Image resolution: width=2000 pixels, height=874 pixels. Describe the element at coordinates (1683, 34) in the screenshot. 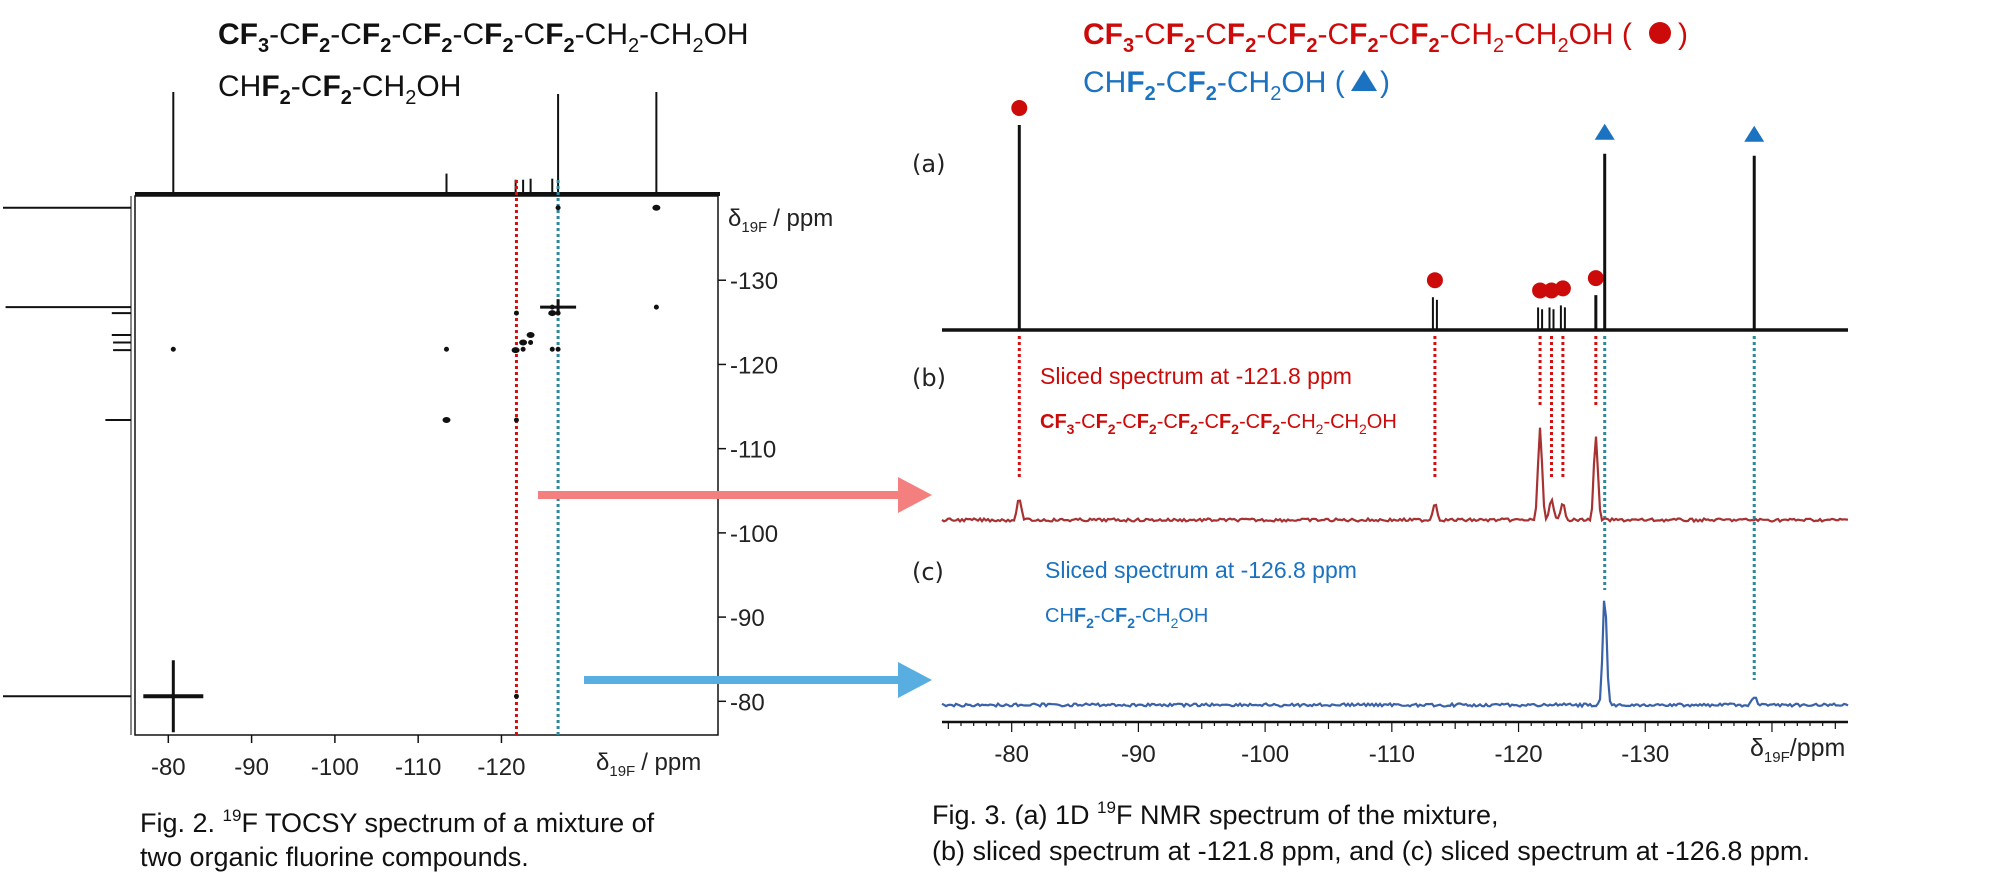

I see `fig3-legend-close-red: )` at that location.